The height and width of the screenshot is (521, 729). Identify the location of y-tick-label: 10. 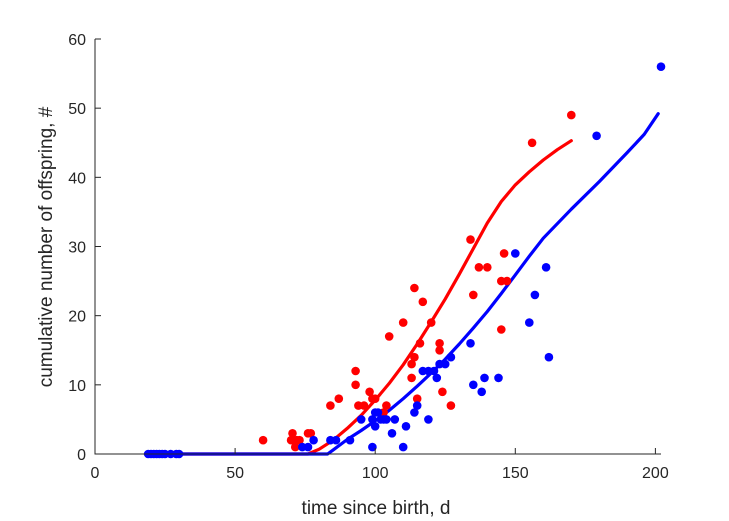
(77, 386).